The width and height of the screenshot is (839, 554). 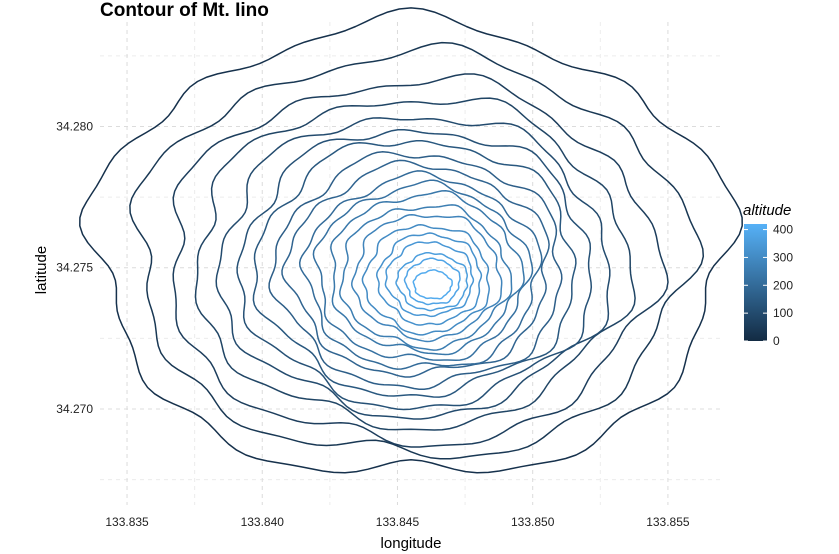 I want to click on x-tick-label: 133.845, so click(x=398, y=522).